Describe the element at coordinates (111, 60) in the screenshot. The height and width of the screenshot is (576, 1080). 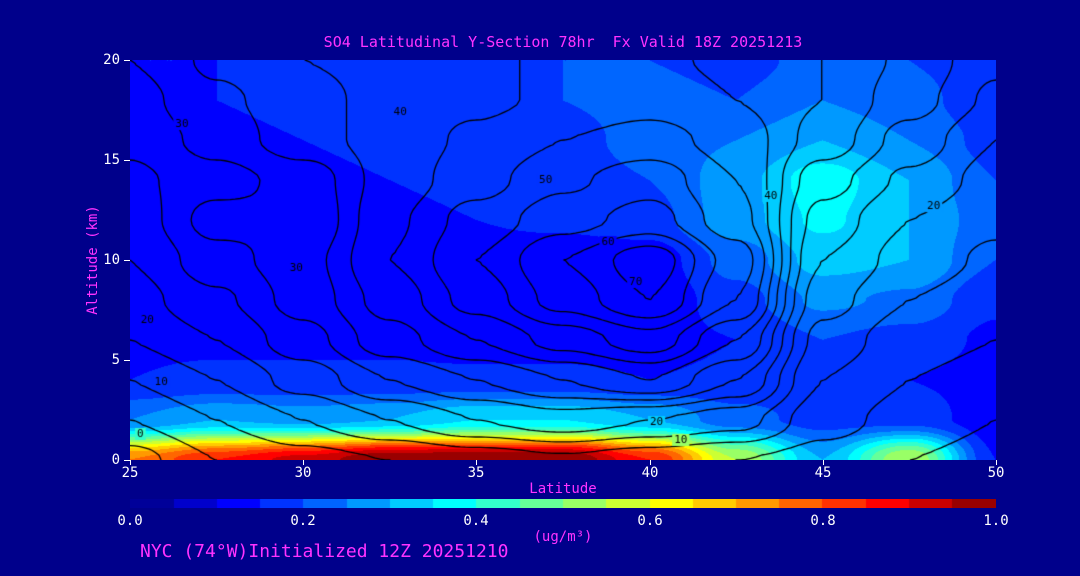
I see `y-tick-label: 20` at that location.